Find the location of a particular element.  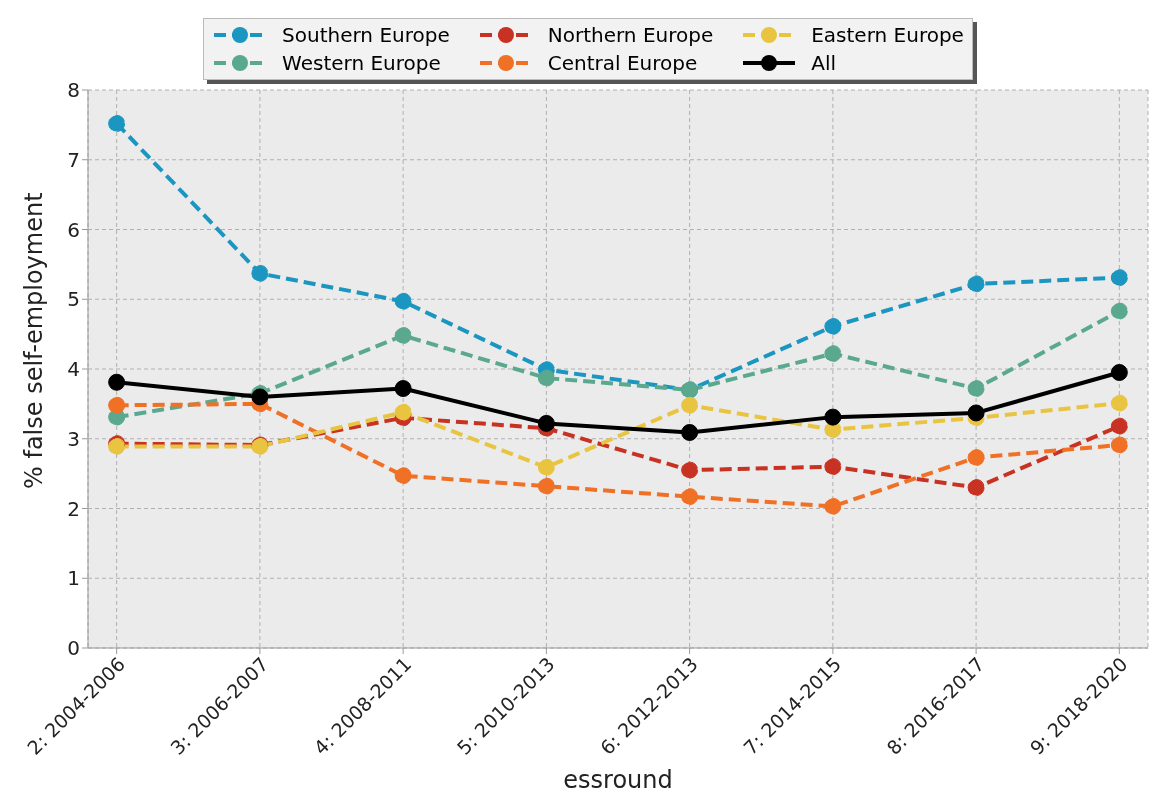

y-tick-label: 6 is located at coordinates (73, 229).